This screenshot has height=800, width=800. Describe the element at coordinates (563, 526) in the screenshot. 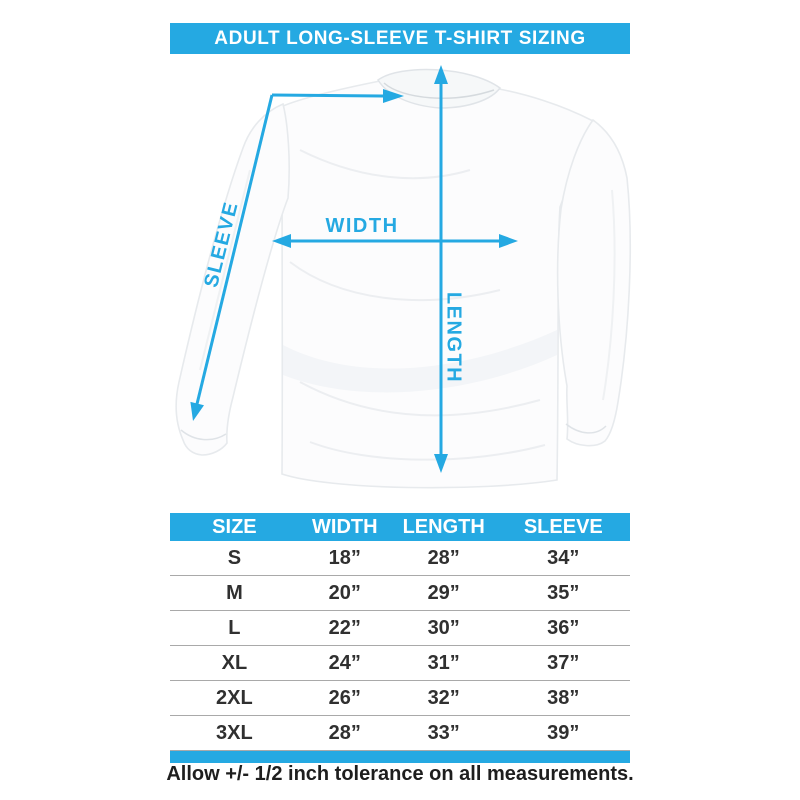

I see `column-header-sleeve: SLEEVE` at that location.